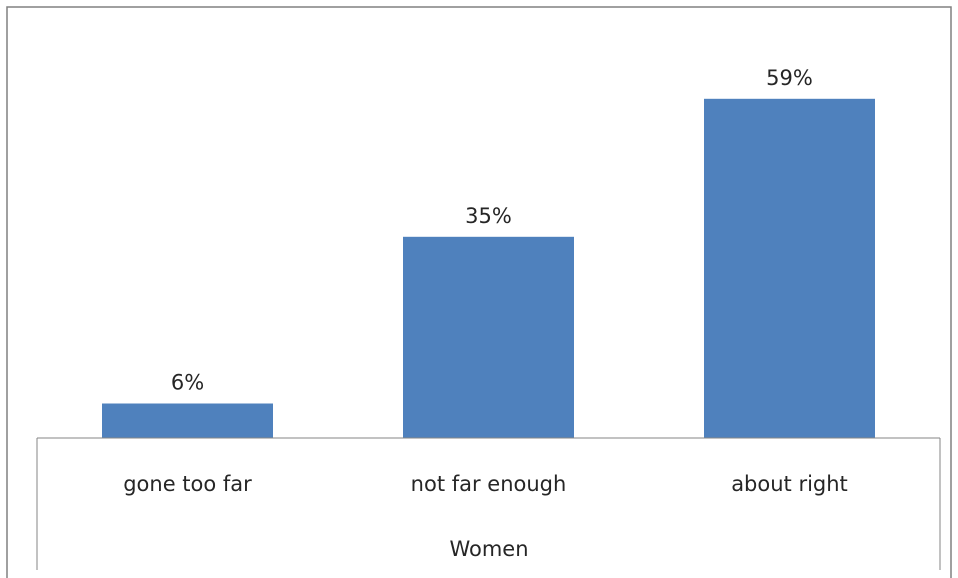  Describe the element at coordinates (187, 383) in the screenshot. I see `data-label-0: 6%` at that location.